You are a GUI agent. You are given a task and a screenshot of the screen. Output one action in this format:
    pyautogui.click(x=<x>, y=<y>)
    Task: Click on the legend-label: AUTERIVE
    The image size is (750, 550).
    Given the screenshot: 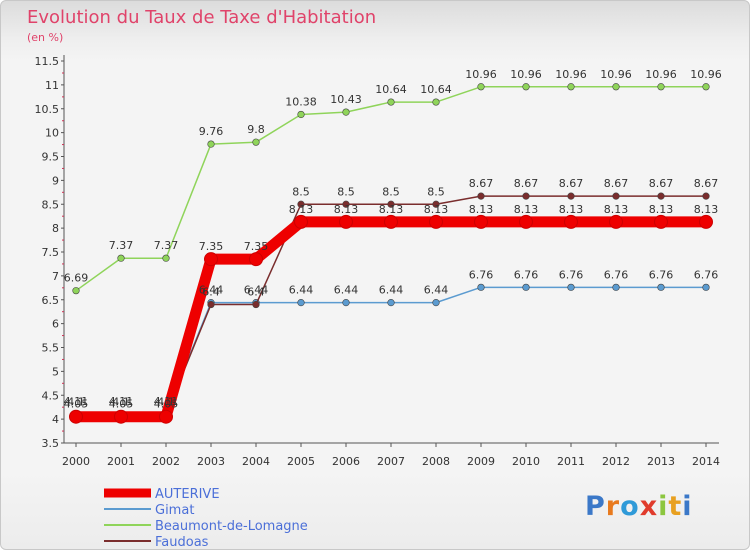 What is the action you would take?
    pyautogui.click(x=187, y=494)
    